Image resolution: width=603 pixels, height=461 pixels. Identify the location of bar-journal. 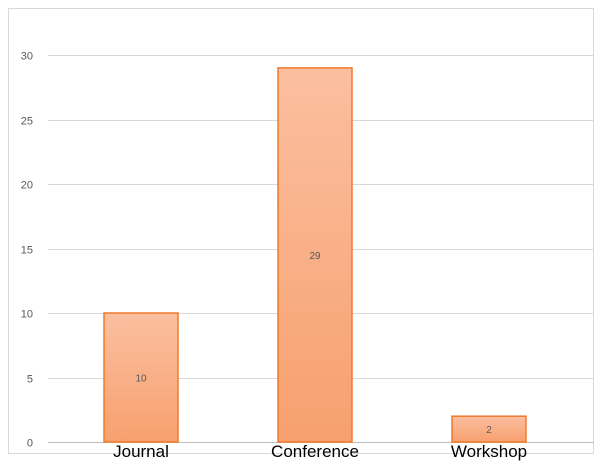
(141, 377).